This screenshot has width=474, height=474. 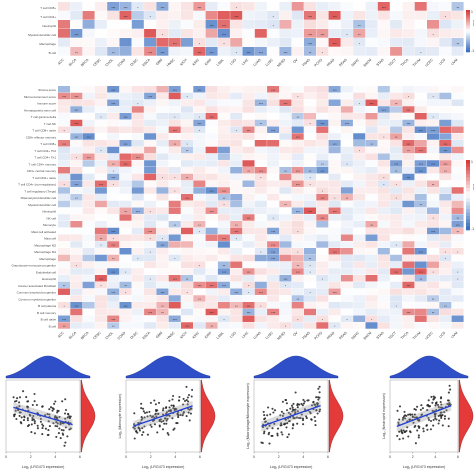 What do you see at coordinates (125, 286) in the screenshot?
I see `significance-mark: **` at bounding box center [125, 286].